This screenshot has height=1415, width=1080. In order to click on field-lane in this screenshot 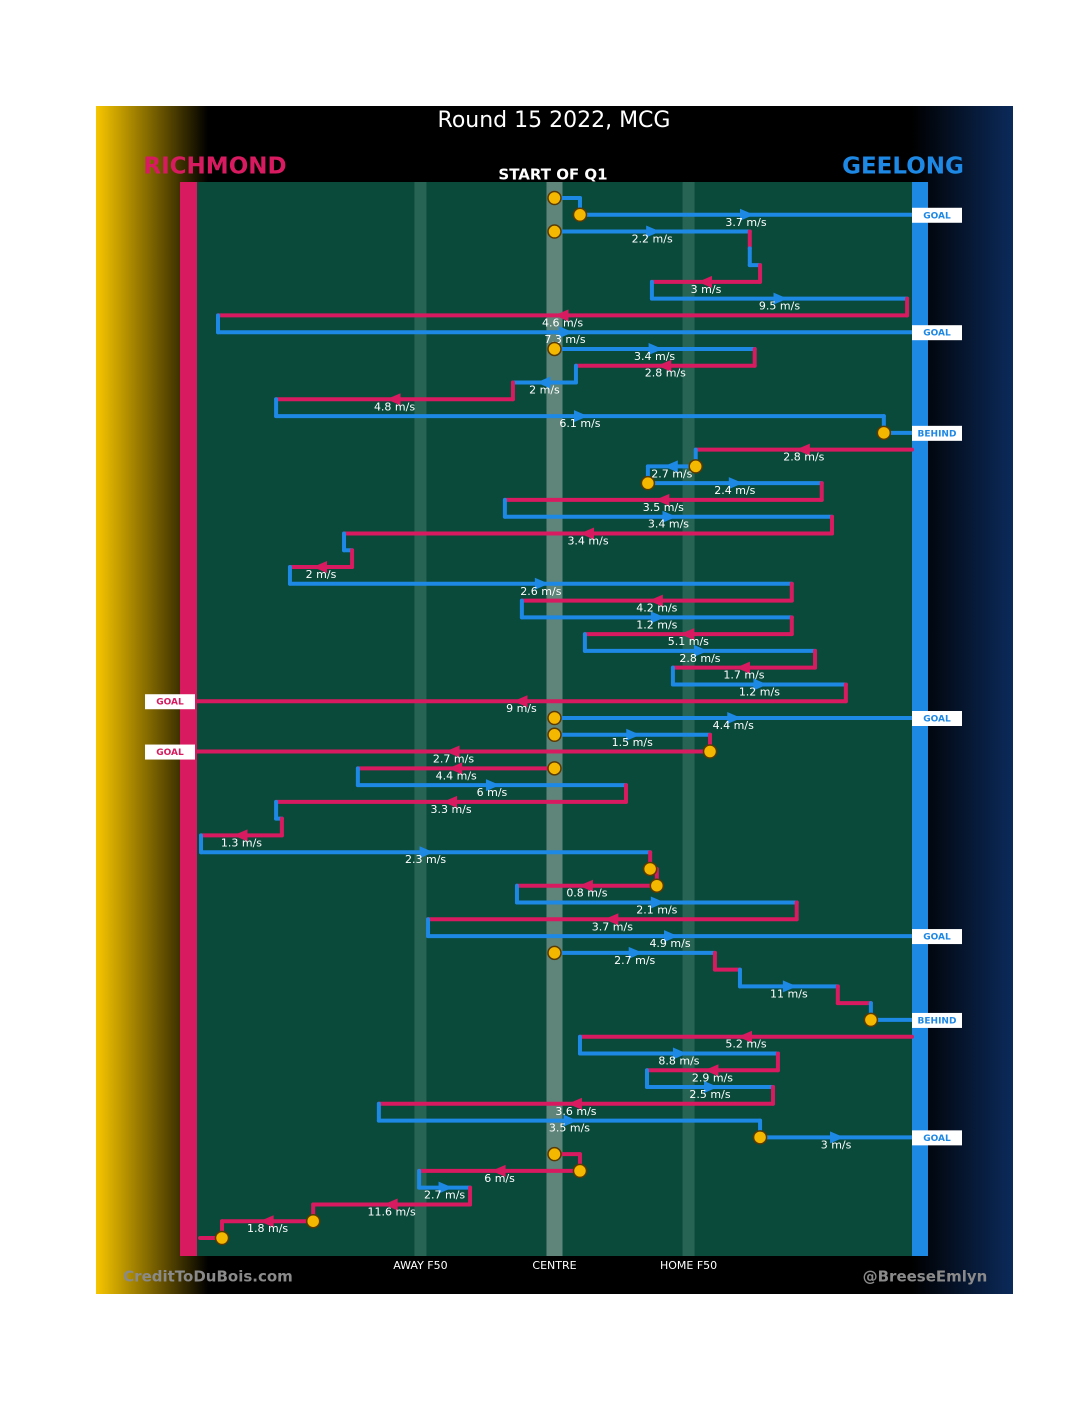, I will do `click(420, 719)`.